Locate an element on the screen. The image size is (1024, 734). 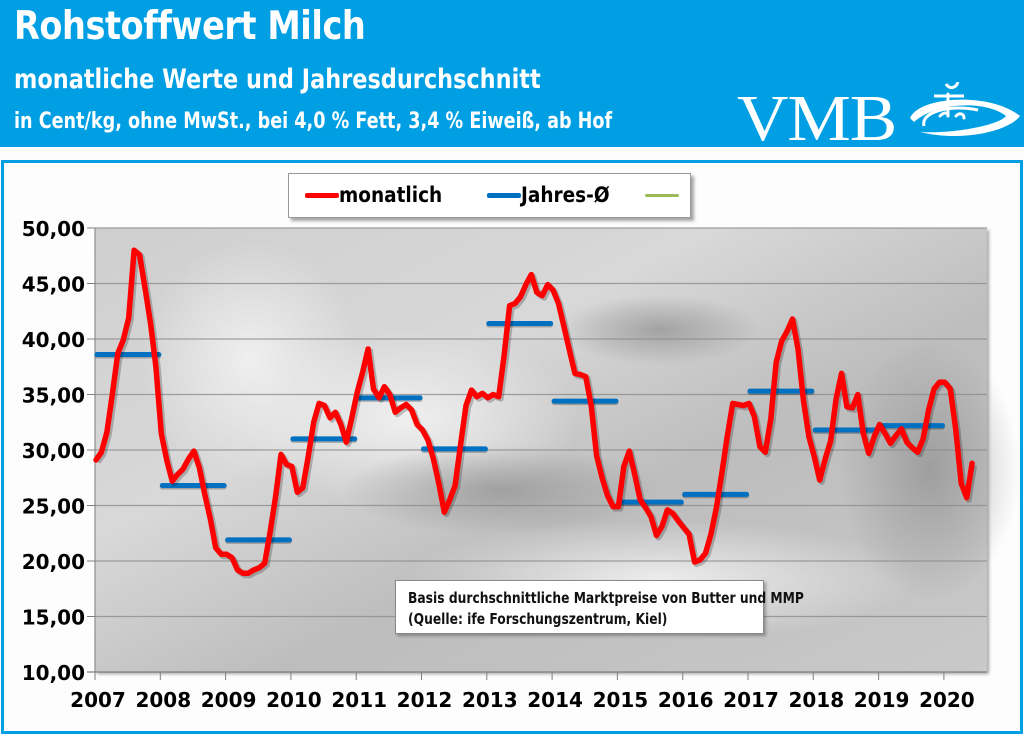
x-tick-label: 2010 is located at coordinates (294, 700).